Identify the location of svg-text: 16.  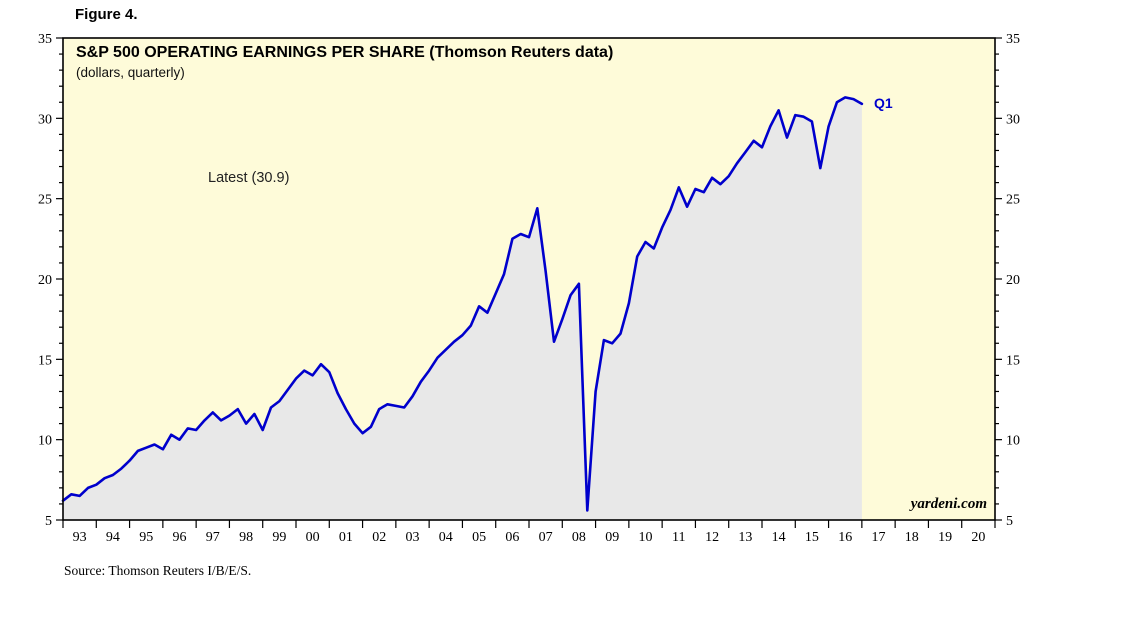
(845, 537).